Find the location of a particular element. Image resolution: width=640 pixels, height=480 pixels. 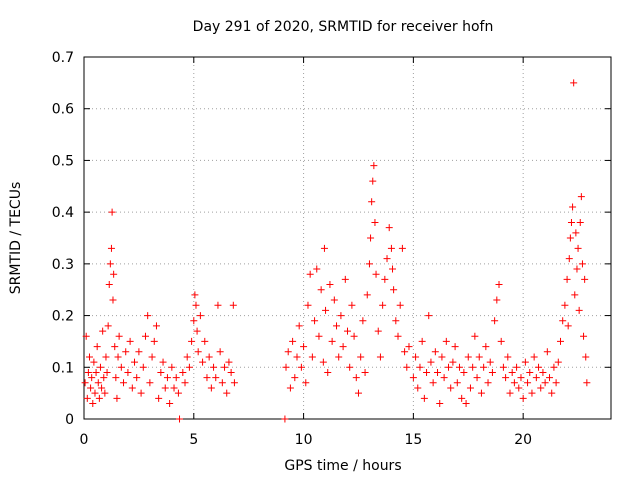

y-tick-label: 0.4 is located at coordinates (63, 213).